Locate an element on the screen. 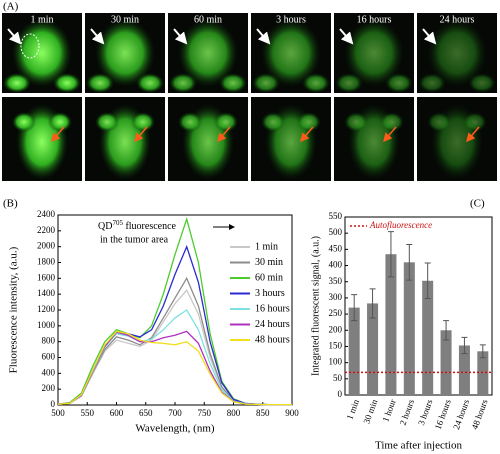 The height and width of the screenshot is (454, 500). x-tick-label: 16 hours is located at coordinates (443, 414).